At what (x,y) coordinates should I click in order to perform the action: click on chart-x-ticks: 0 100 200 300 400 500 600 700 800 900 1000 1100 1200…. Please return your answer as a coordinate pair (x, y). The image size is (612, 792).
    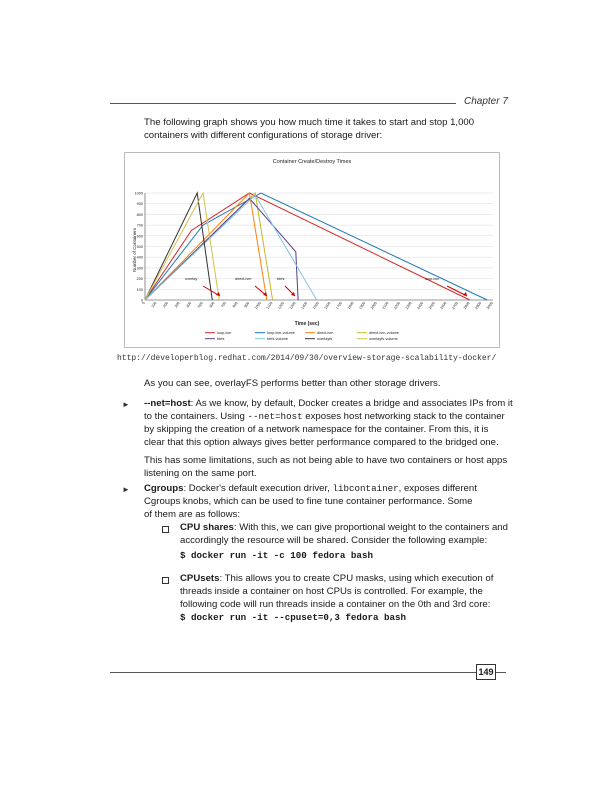
    Looking at the image, I should click on (317, 305).